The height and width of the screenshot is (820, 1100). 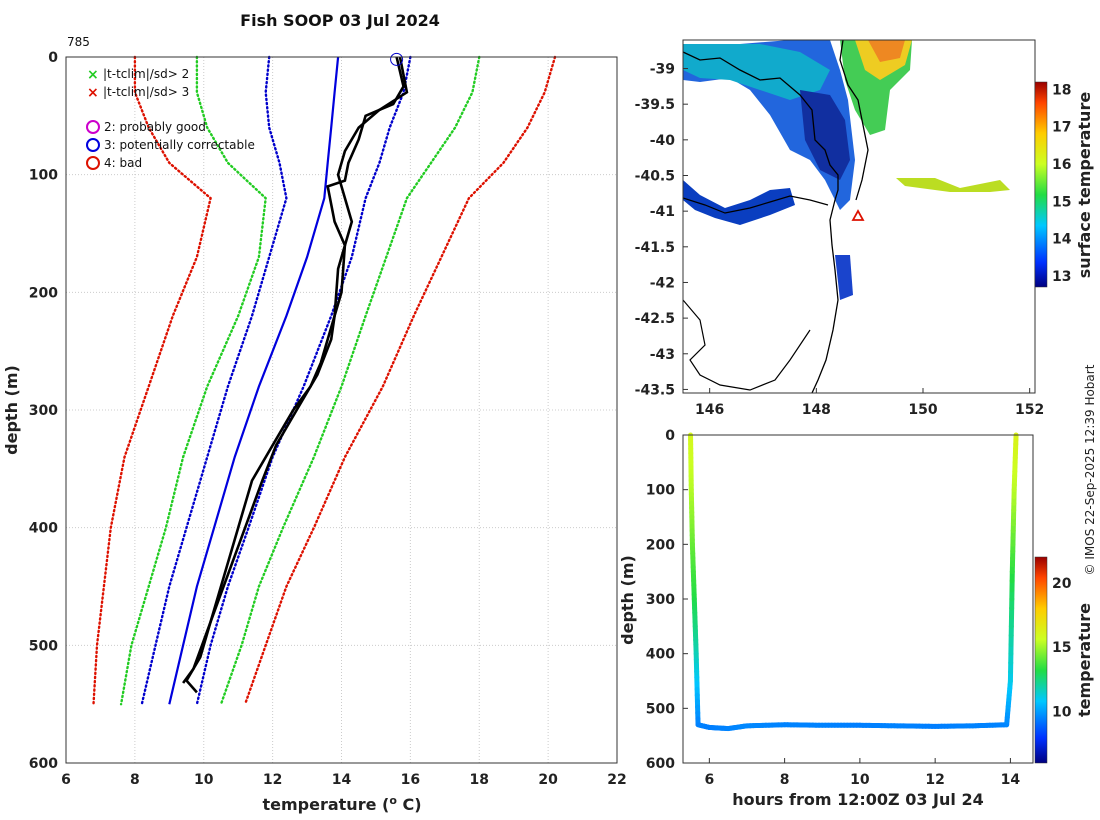 I want to click on map-sst-field, so click(x=846, y=216).